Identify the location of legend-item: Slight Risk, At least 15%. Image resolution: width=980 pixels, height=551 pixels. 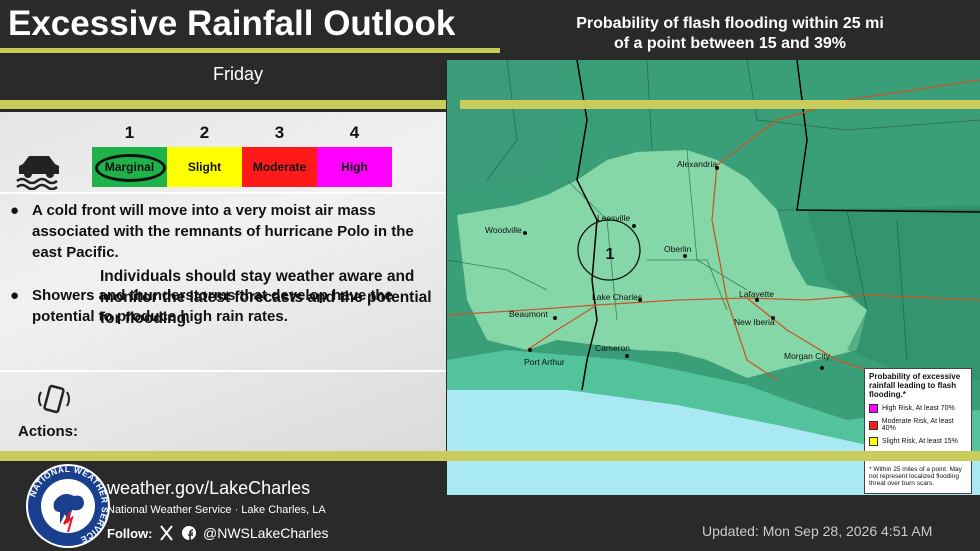
(918, 441).